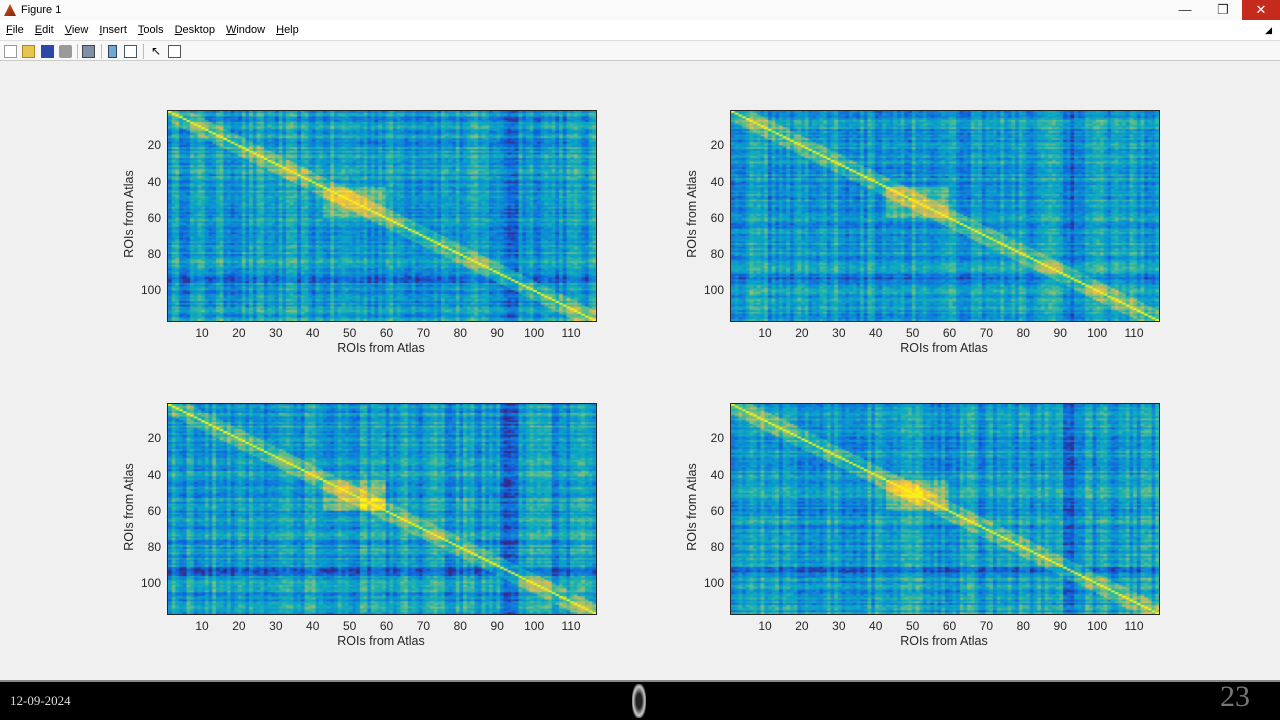  I want to click on menu-file: File, so click(15, 30).